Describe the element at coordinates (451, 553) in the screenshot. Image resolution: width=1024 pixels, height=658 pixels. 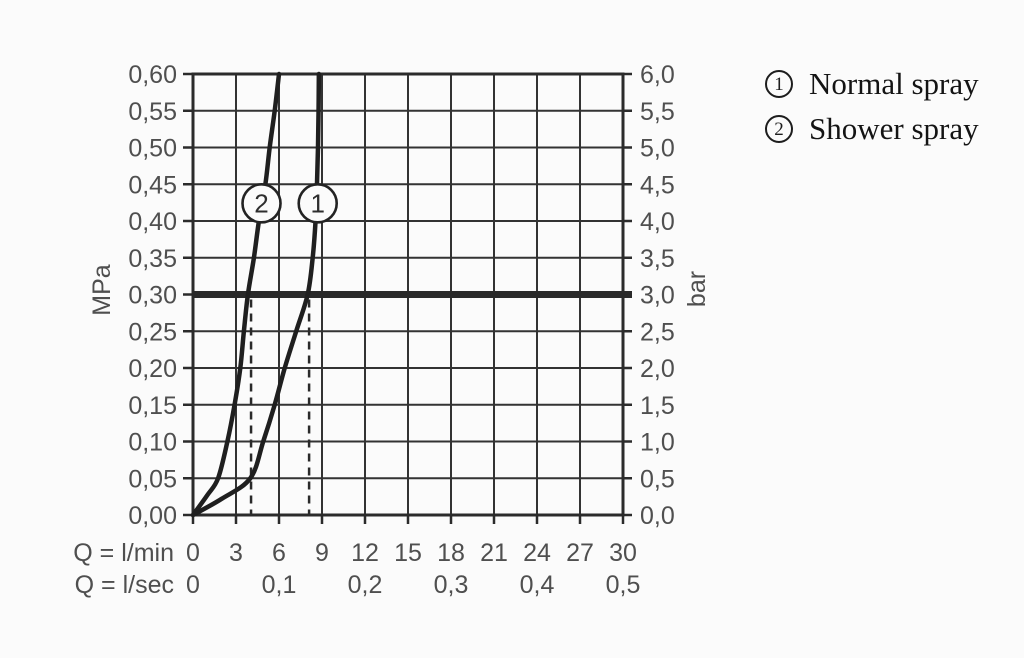
I see `x-lmin-tick-label: 18` at that location.